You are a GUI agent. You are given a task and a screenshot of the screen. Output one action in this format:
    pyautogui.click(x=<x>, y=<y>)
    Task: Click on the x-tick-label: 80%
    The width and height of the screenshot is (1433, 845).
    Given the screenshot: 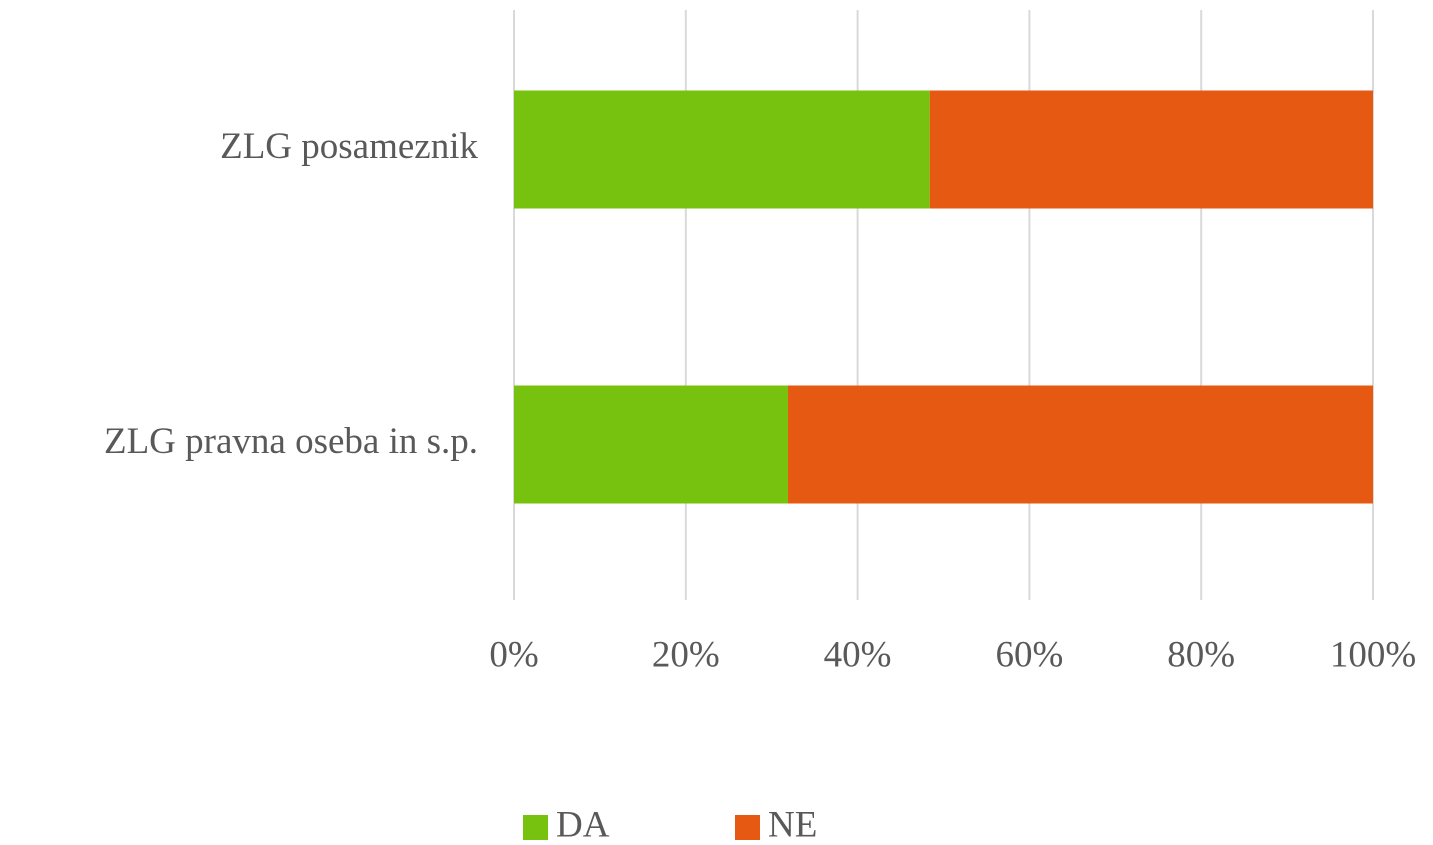 What is the action you would take?
    pyautogui.click(x=1201, y=654)
    